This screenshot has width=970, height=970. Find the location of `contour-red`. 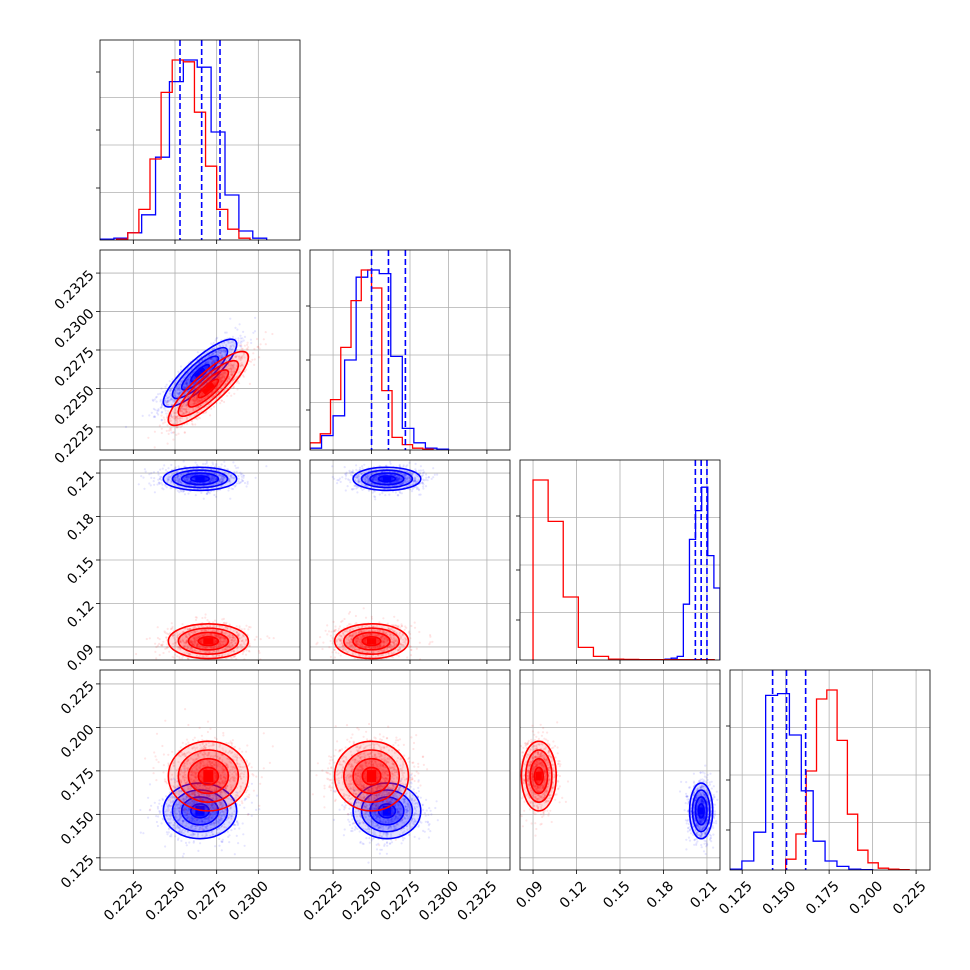

contour-red is located at coordinates (208, 388).